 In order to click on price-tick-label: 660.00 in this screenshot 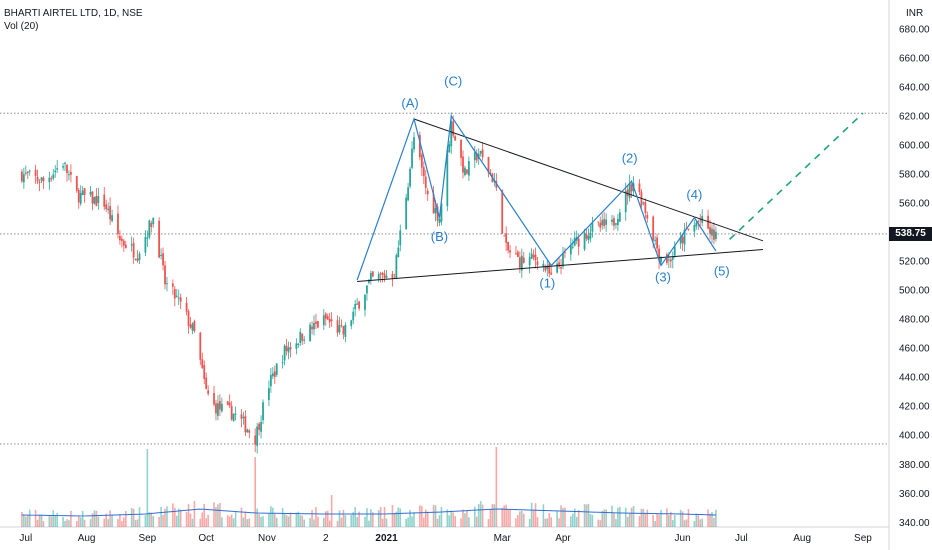, I will do `click(914, 59)`.